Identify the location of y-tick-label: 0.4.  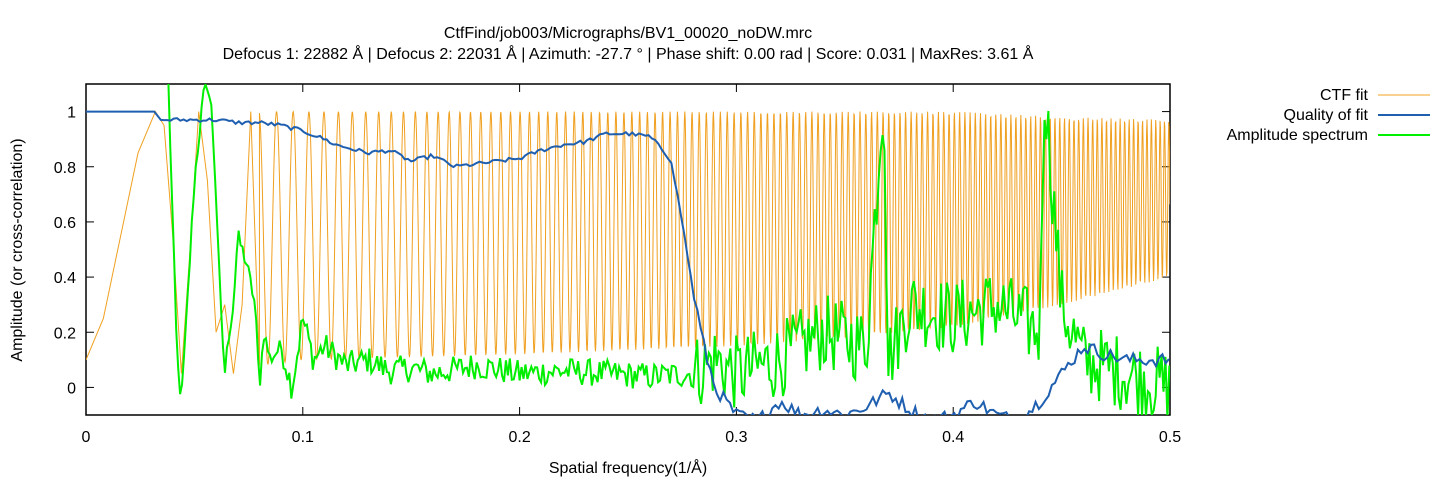
(65, 278).